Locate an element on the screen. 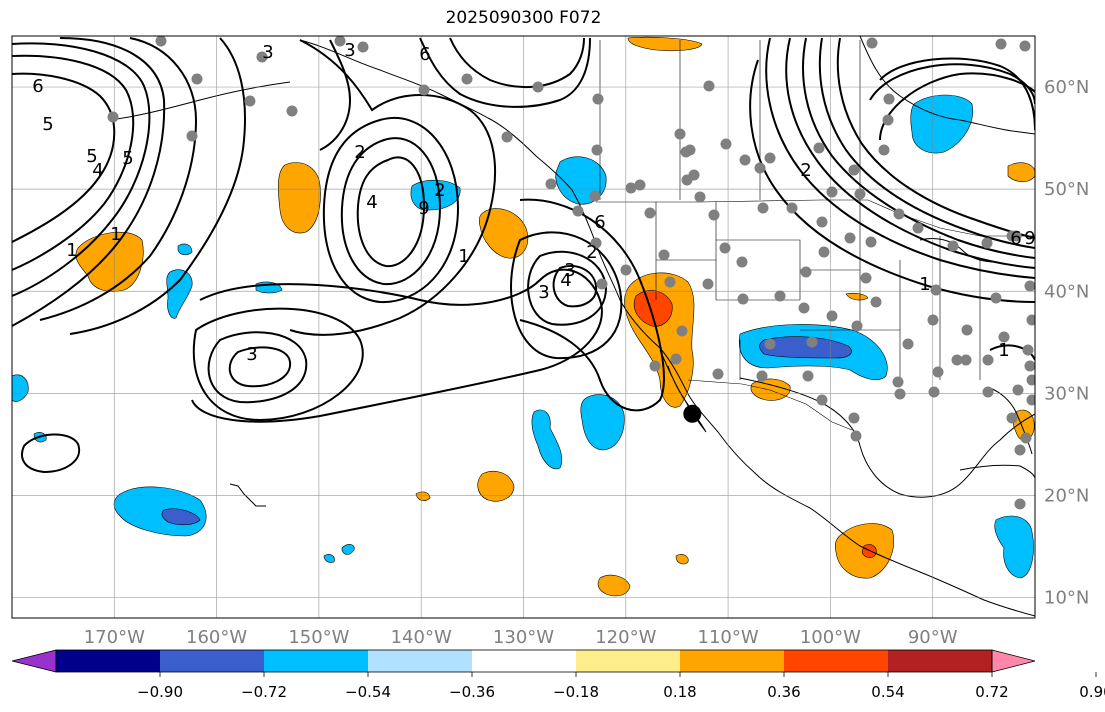 The image size is (1105, 712). border-us-mexico is located at coordinates (770, 405).